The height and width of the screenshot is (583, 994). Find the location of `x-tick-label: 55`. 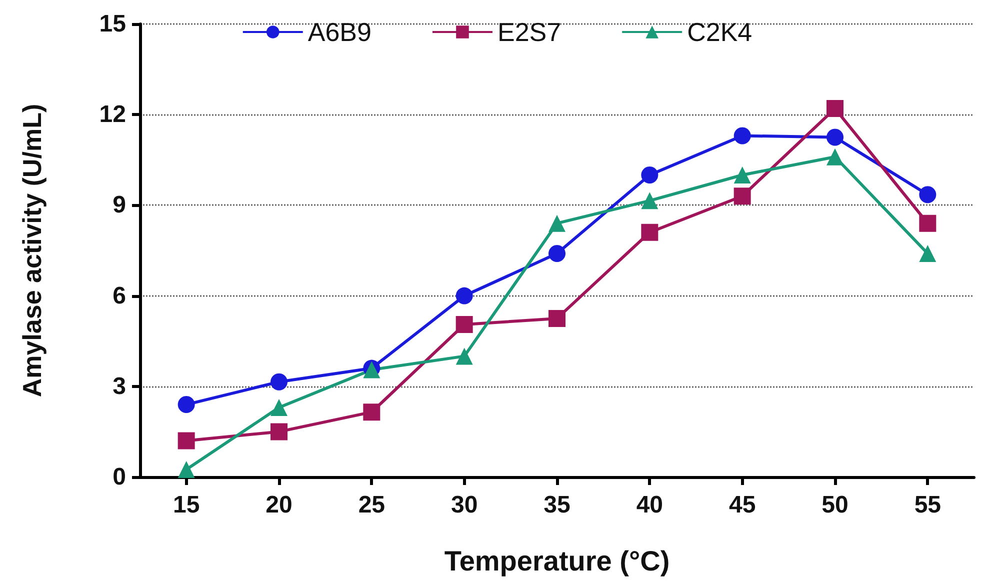

x-tick-label: 55 is located at coordinates (928, 505).